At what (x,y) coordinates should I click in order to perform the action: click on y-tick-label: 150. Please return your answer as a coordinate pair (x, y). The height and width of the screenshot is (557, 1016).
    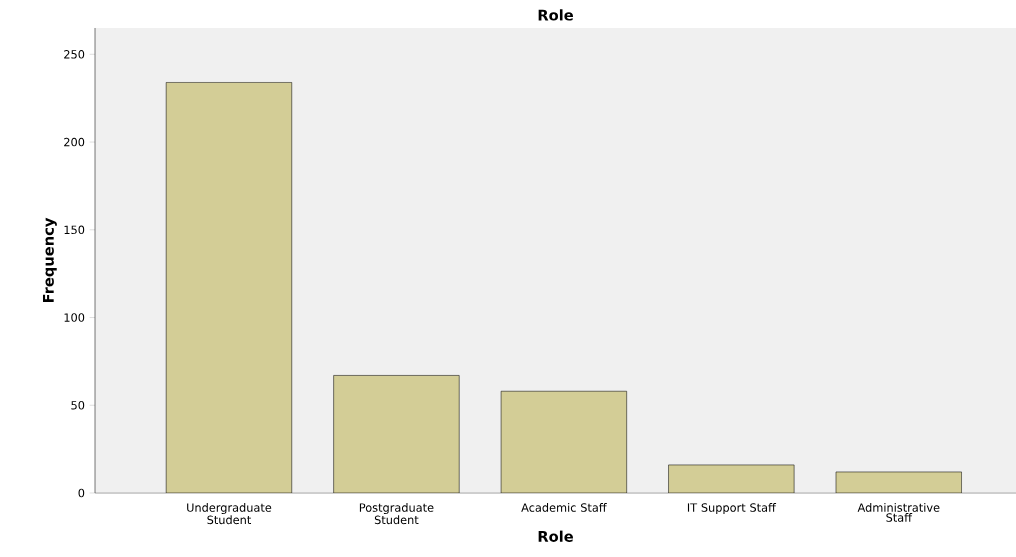
    Looking at the image, I should click on (74, 230).